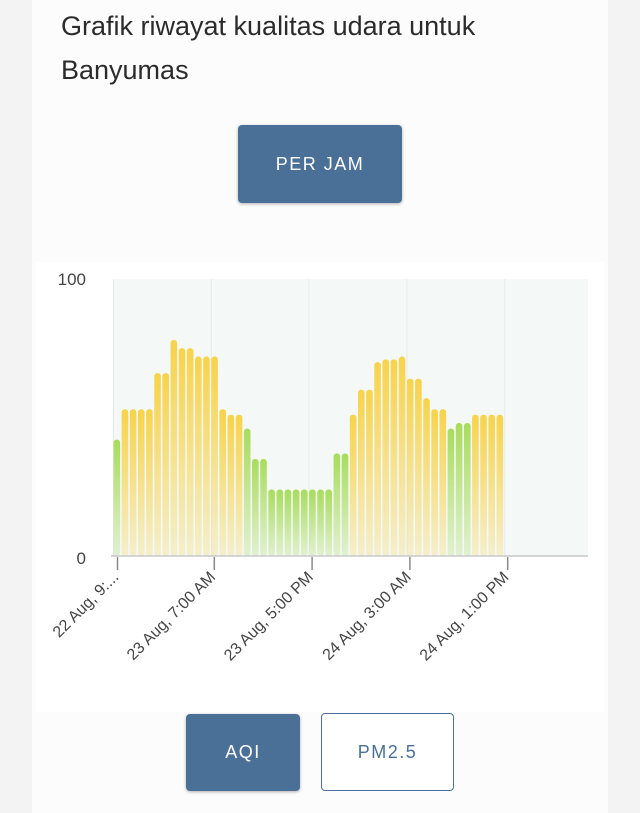 Image resolution: width=640 pixels, height=813 pixels. I want to click on y-tick-label-0: 0, so click(81, 558).